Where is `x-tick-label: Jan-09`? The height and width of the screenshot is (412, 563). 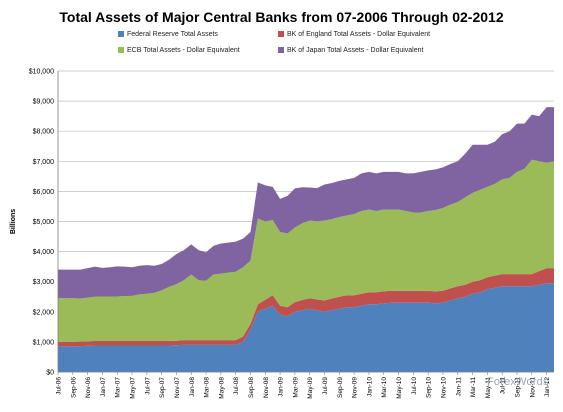
x-tick-label: Jan-09 is located at coordinates (281, 387).